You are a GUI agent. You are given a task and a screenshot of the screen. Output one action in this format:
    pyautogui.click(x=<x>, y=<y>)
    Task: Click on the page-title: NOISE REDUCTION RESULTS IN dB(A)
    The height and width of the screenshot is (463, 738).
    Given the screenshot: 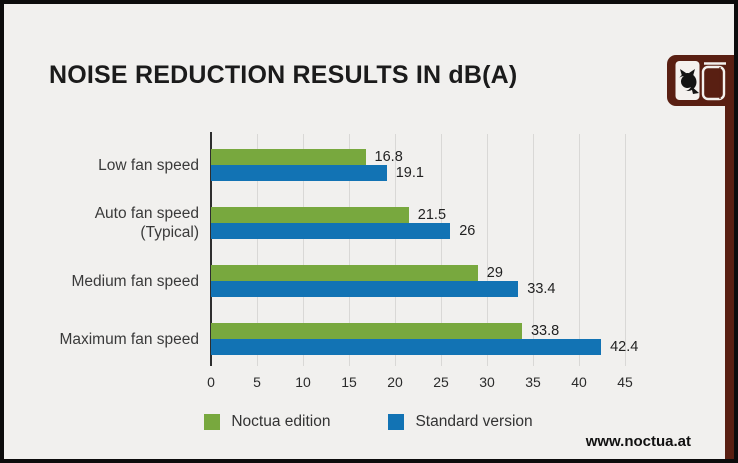 What is the action you would take?
    pyautogui.click(x=283, y=75)
    